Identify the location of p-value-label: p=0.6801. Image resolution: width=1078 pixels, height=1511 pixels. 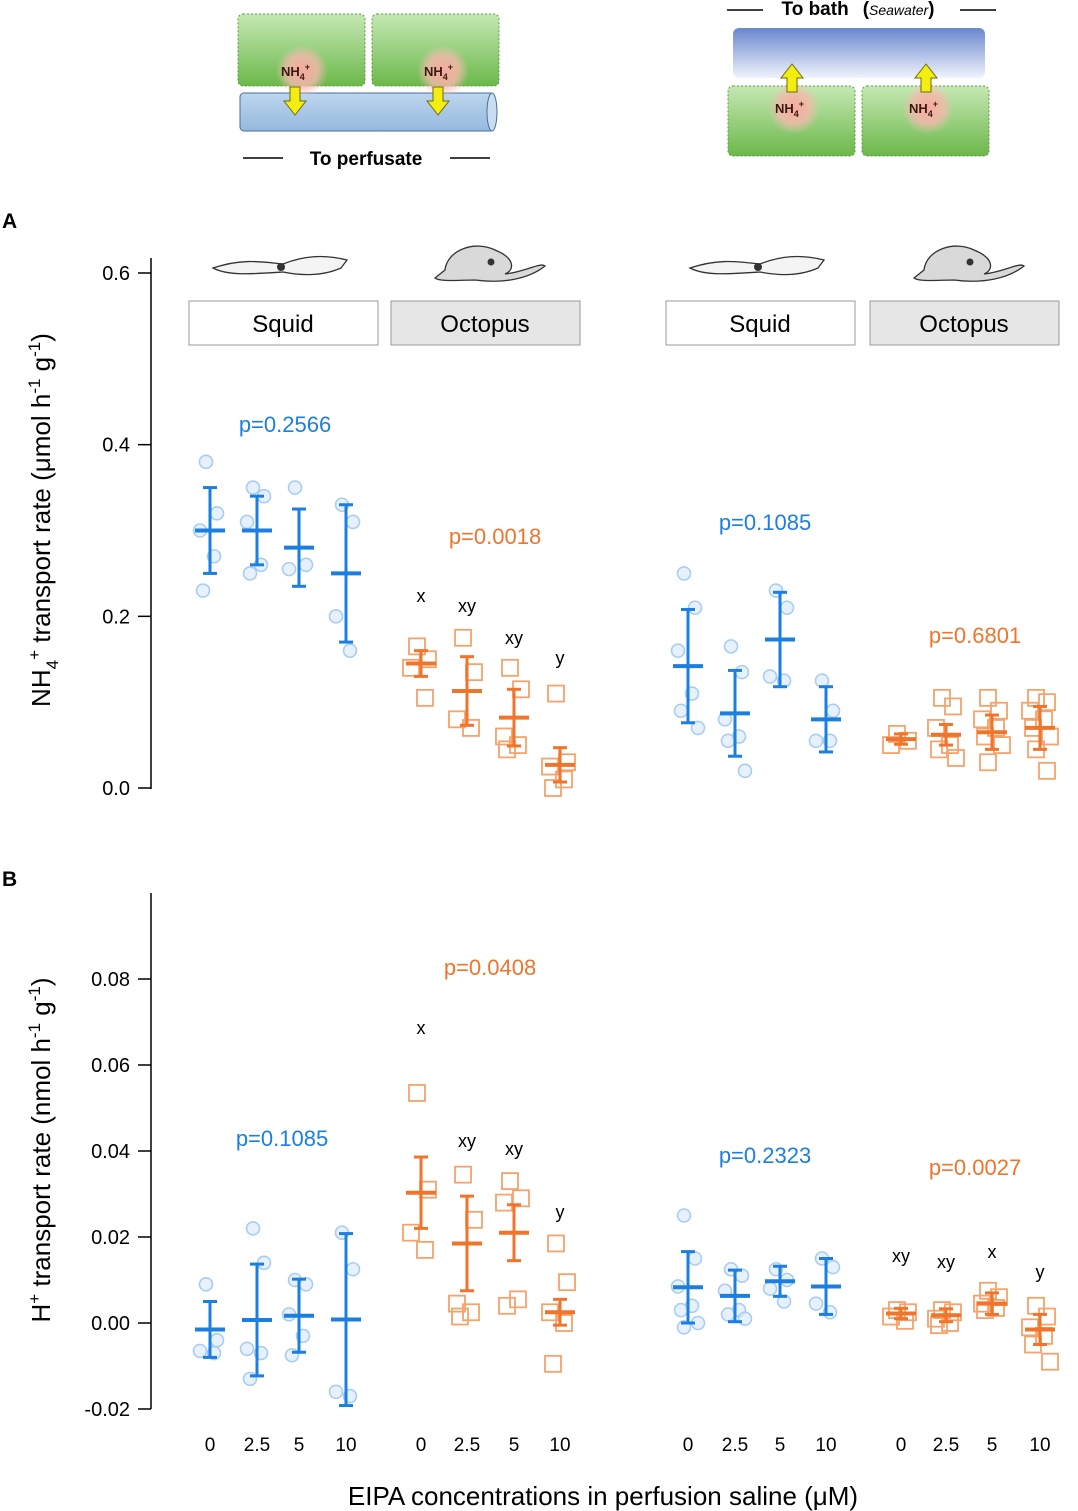
(975, 635).